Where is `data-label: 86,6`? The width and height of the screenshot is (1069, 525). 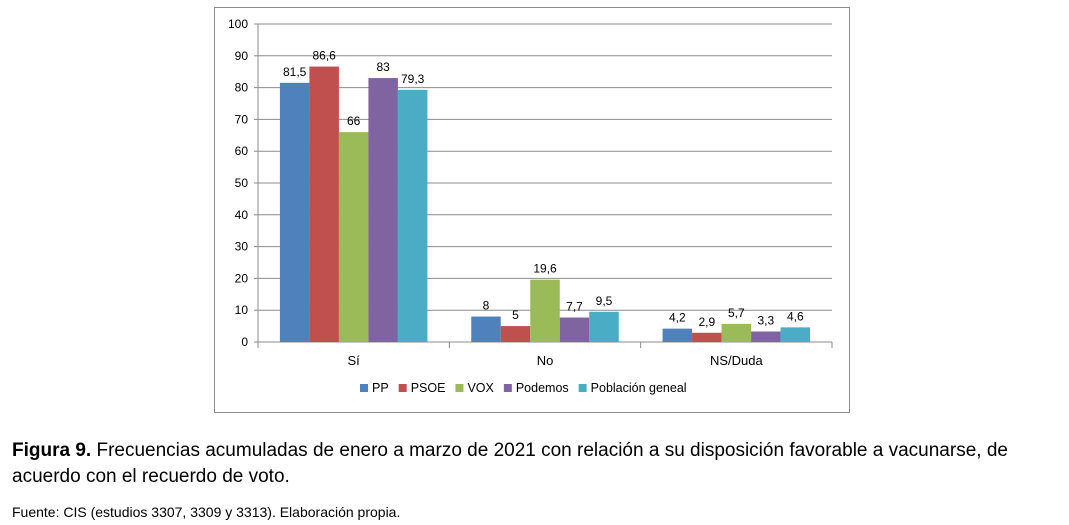 data-label: 86,6 is located at coordinates (324, 56).